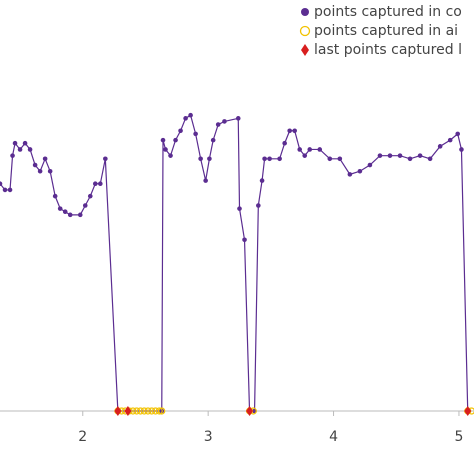 This screenshot has width=474, height=474. Describe the element at coordinates (208, 437) in the screenshot. I see `x-tick-label: 3` at that location.